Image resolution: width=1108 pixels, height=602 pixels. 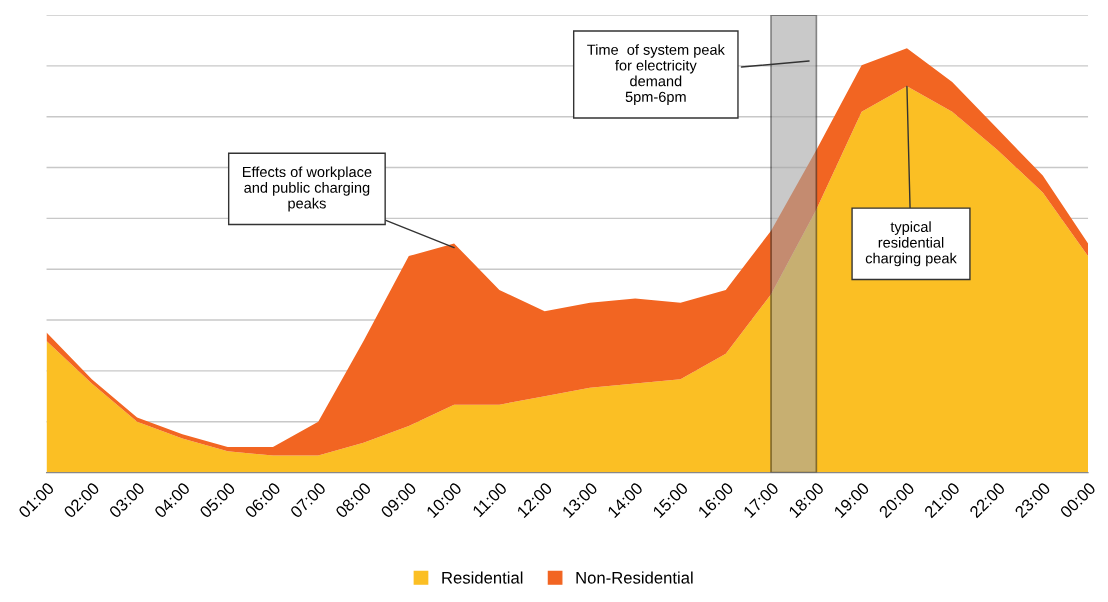 I want to click on legend-label: Residential, so click(x=482, y=577).